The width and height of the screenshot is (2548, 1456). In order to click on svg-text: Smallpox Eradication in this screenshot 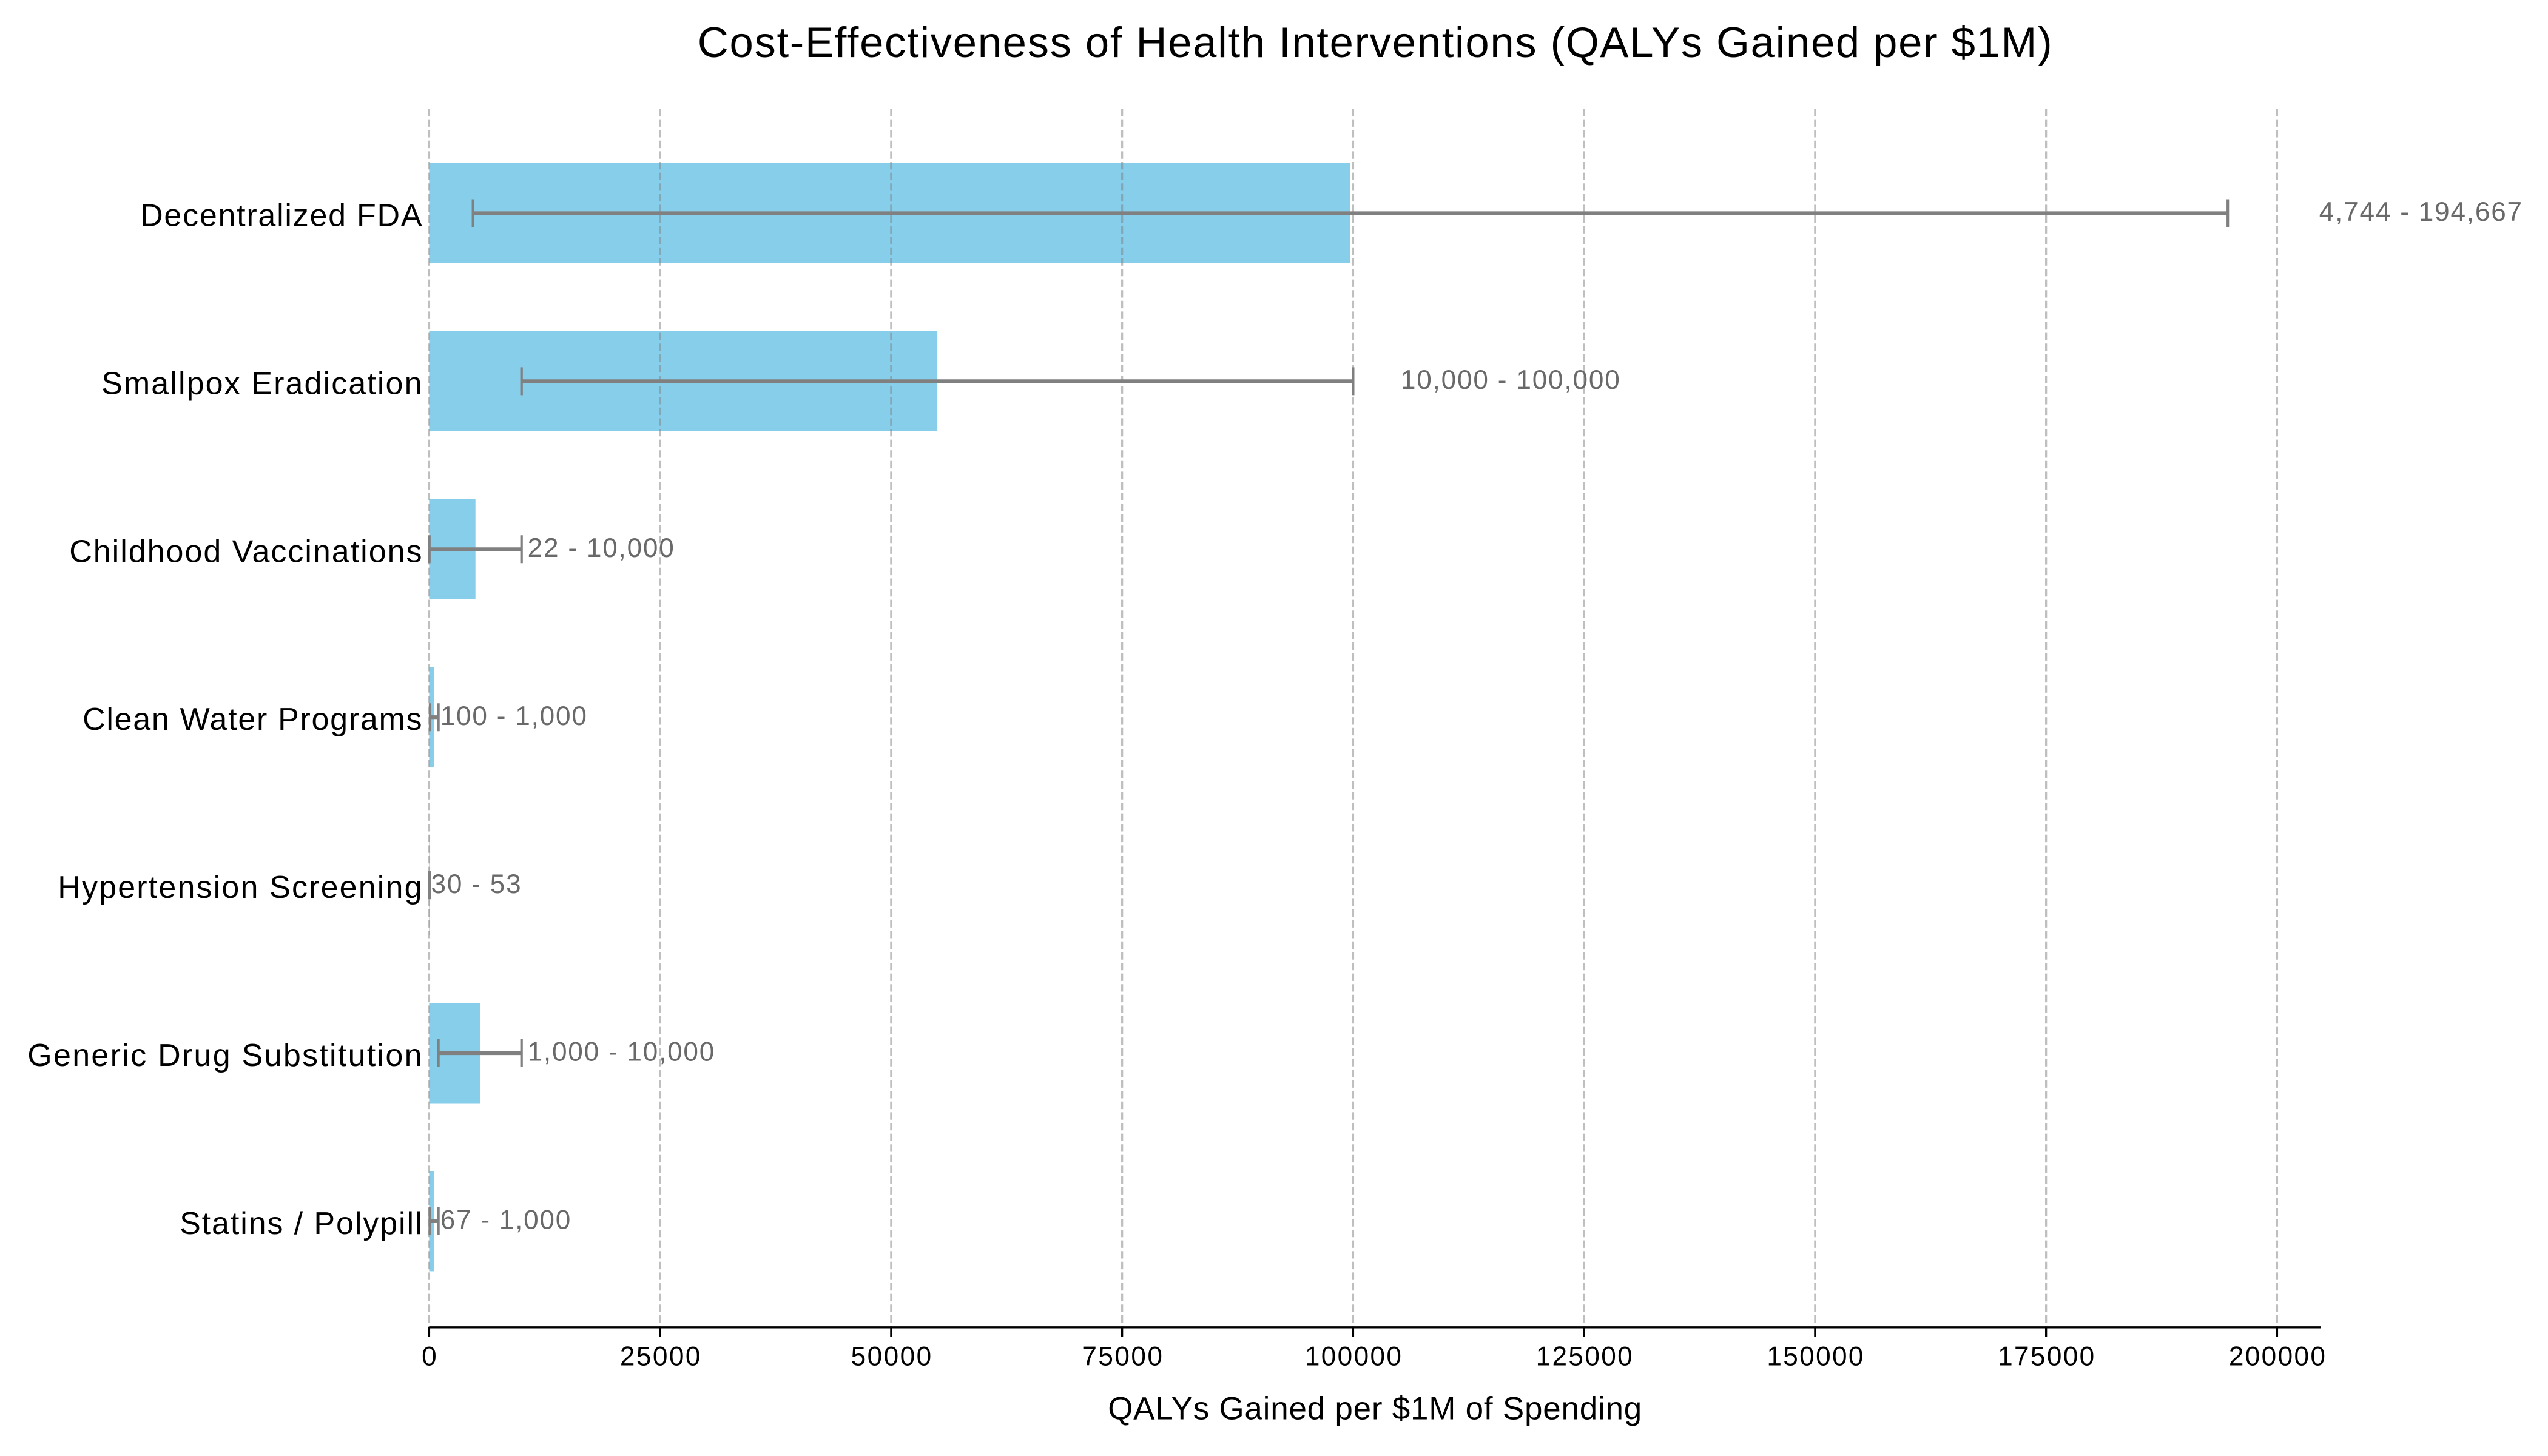, I will do `click(261, 383)`.